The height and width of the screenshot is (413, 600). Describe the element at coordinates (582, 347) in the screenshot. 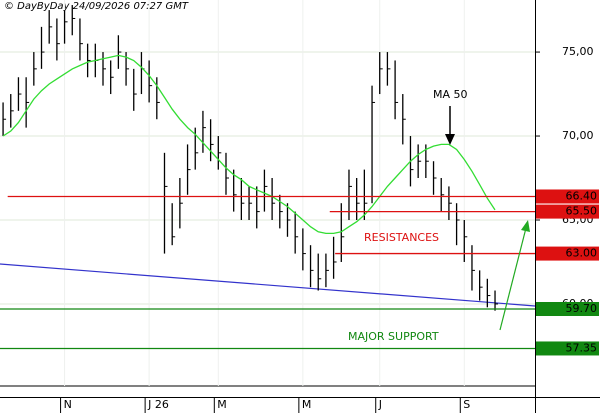

I see `level-label: 57.35` at that location.